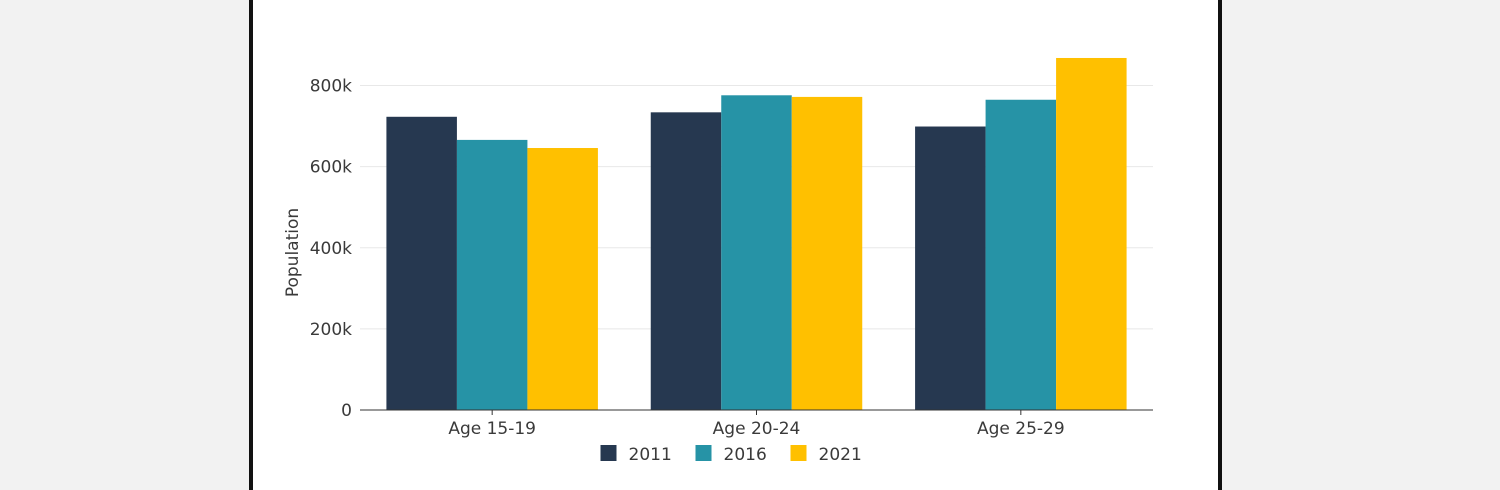  I want to click on y-tick-label: 0, so click(346, 411).